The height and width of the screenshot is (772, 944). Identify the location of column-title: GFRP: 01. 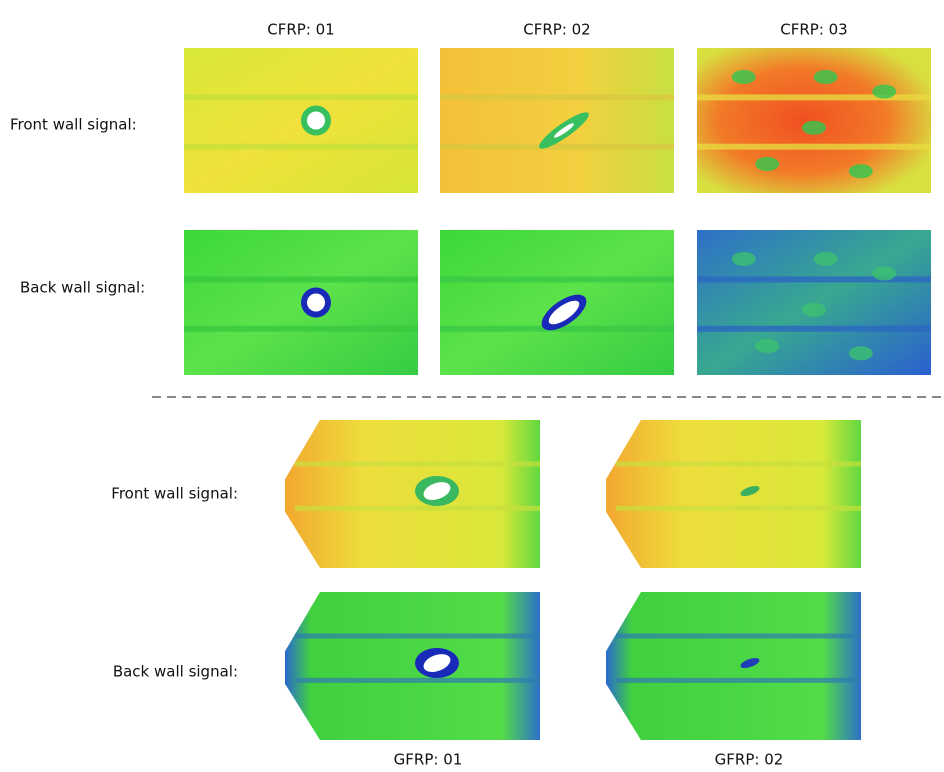
(428, 760).